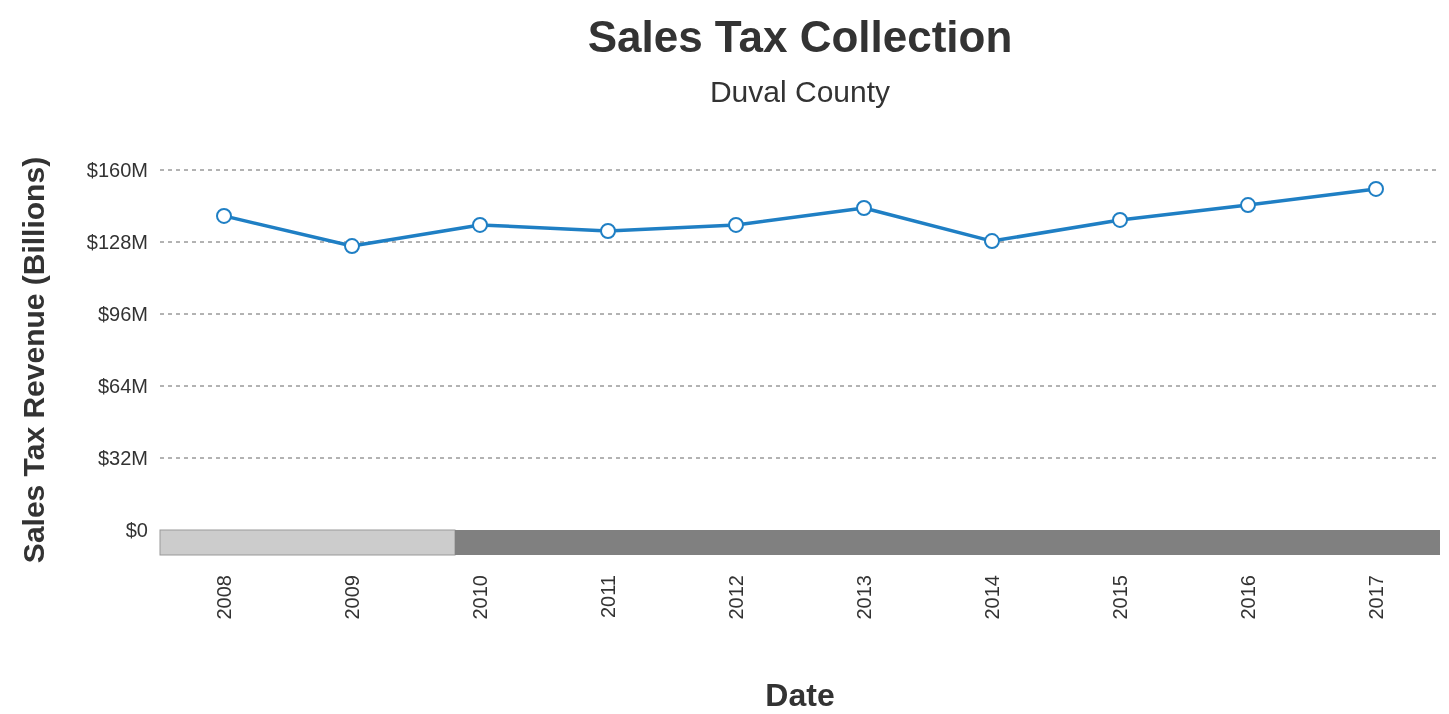  What do you see at coordinates (800, 695) in the screenshot?
I see `x-axis-title: Date` at bounding box center [800, 695].